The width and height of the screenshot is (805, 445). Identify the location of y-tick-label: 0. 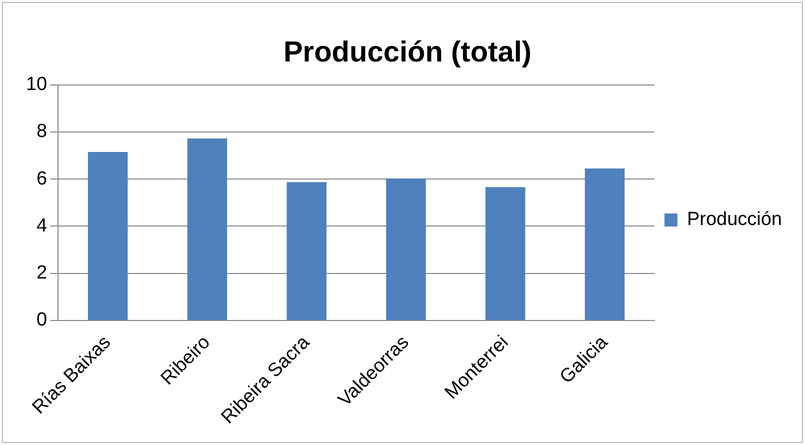
(42, 320).